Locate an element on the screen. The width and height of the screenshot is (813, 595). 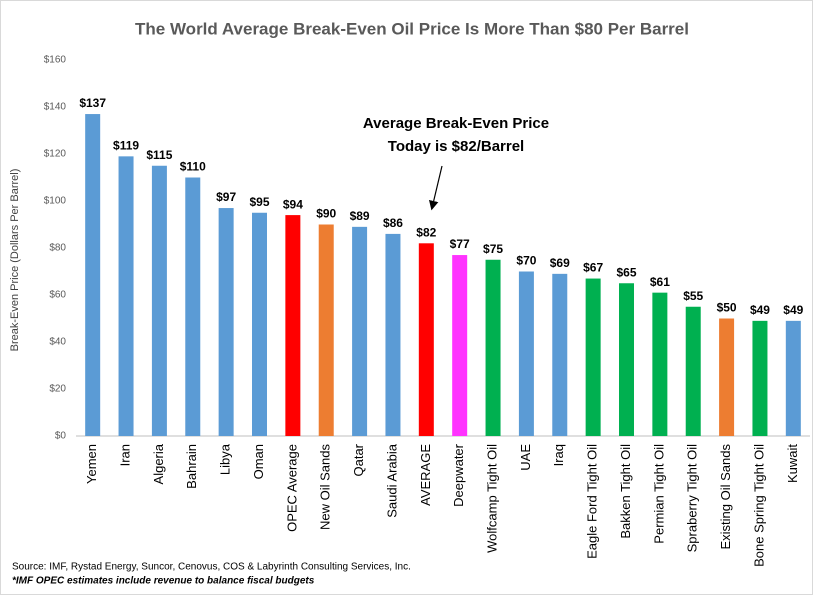
value-label: $97 is located at coordinates (226, 197).